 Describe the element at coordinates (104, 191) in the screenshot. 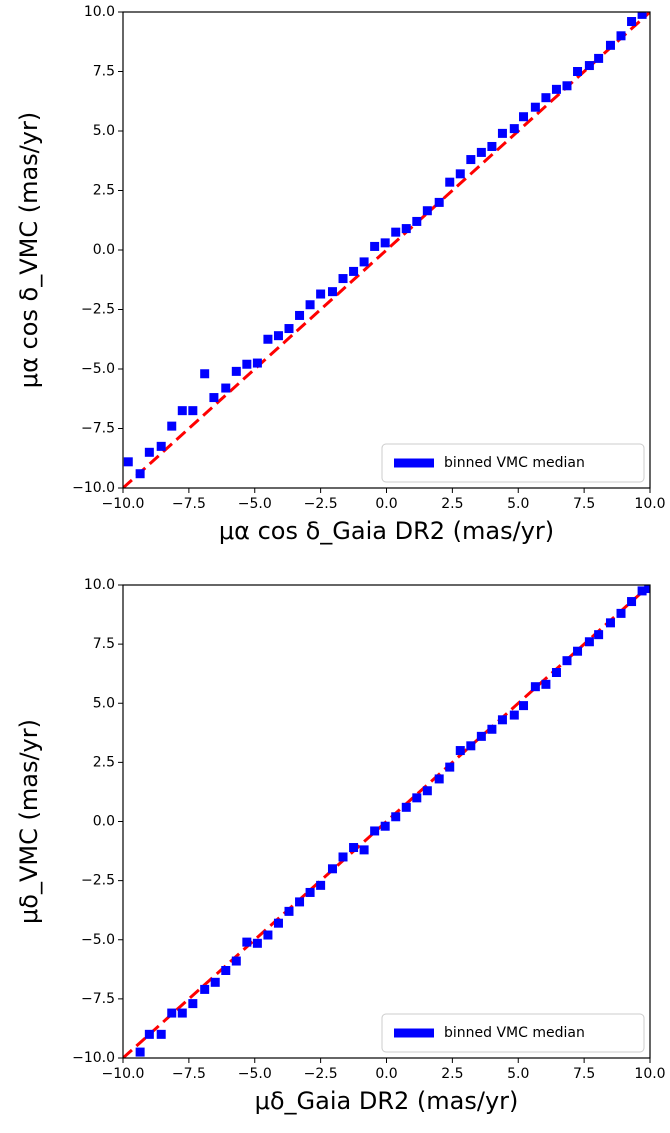

I see `y-tick-label: 2.5` at that location.